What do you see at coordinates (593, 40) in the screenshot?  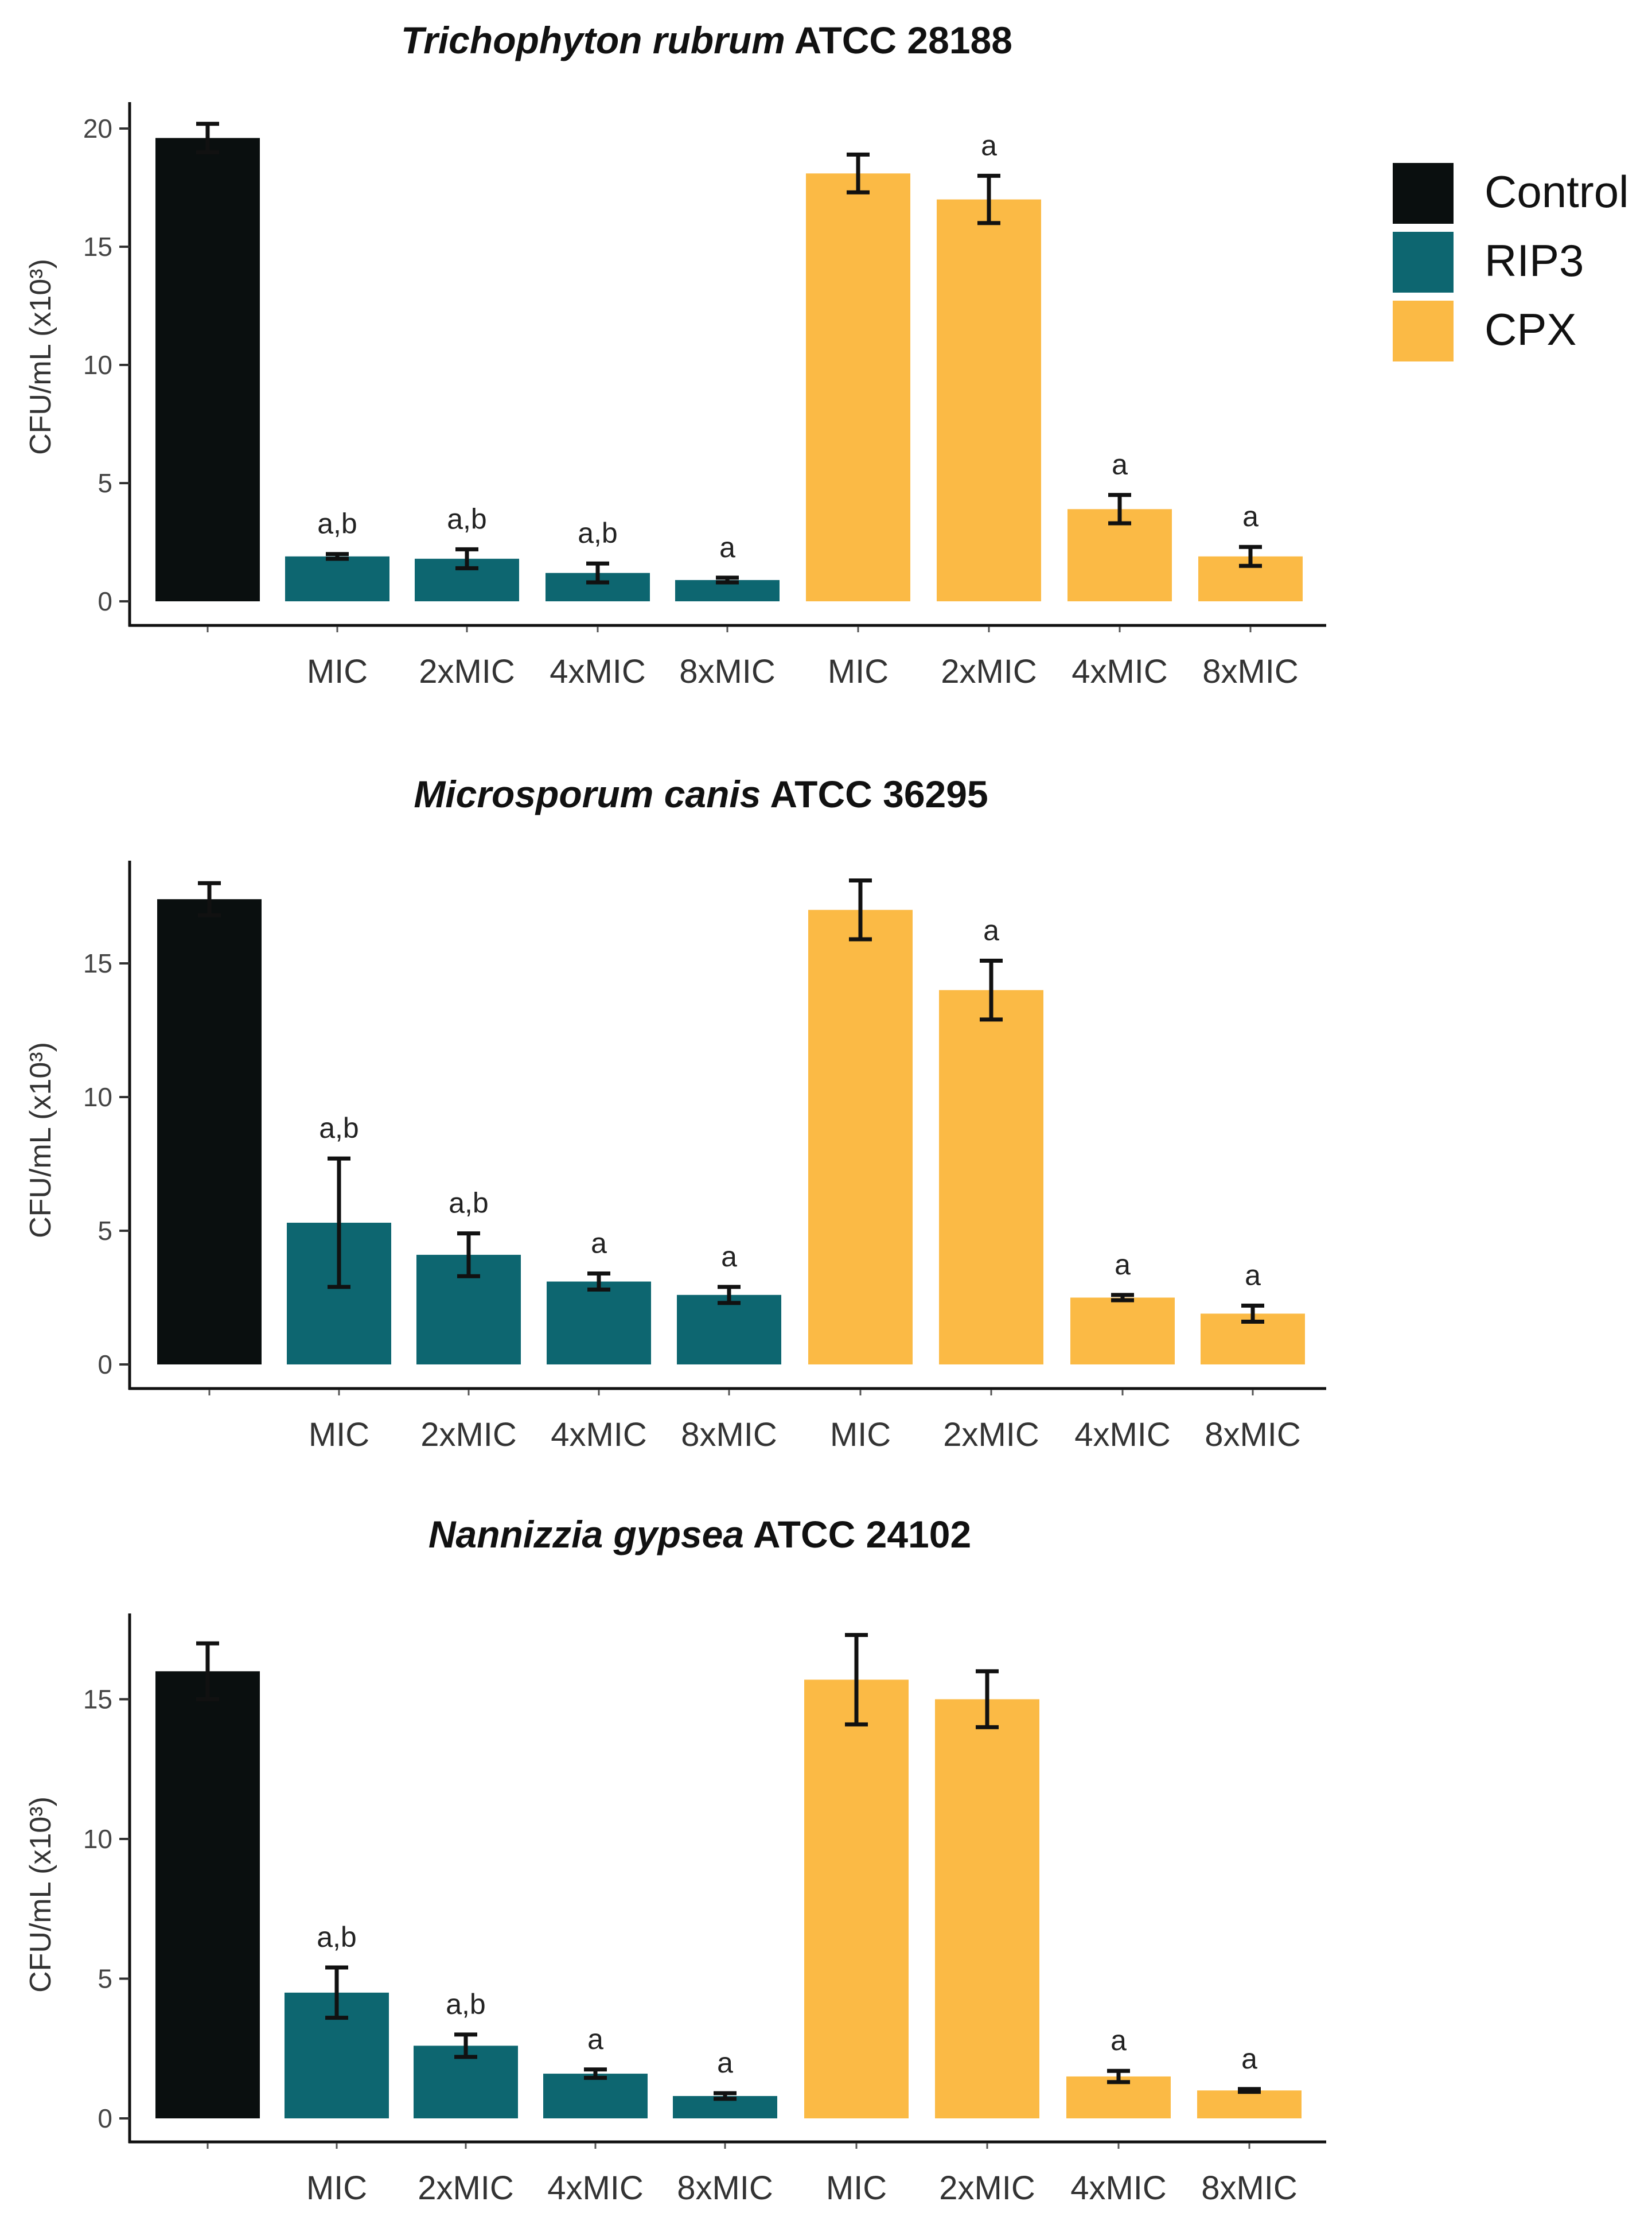 I see `chart-title-species: Trichophyton rubrum` at bounding box center [593, 40].